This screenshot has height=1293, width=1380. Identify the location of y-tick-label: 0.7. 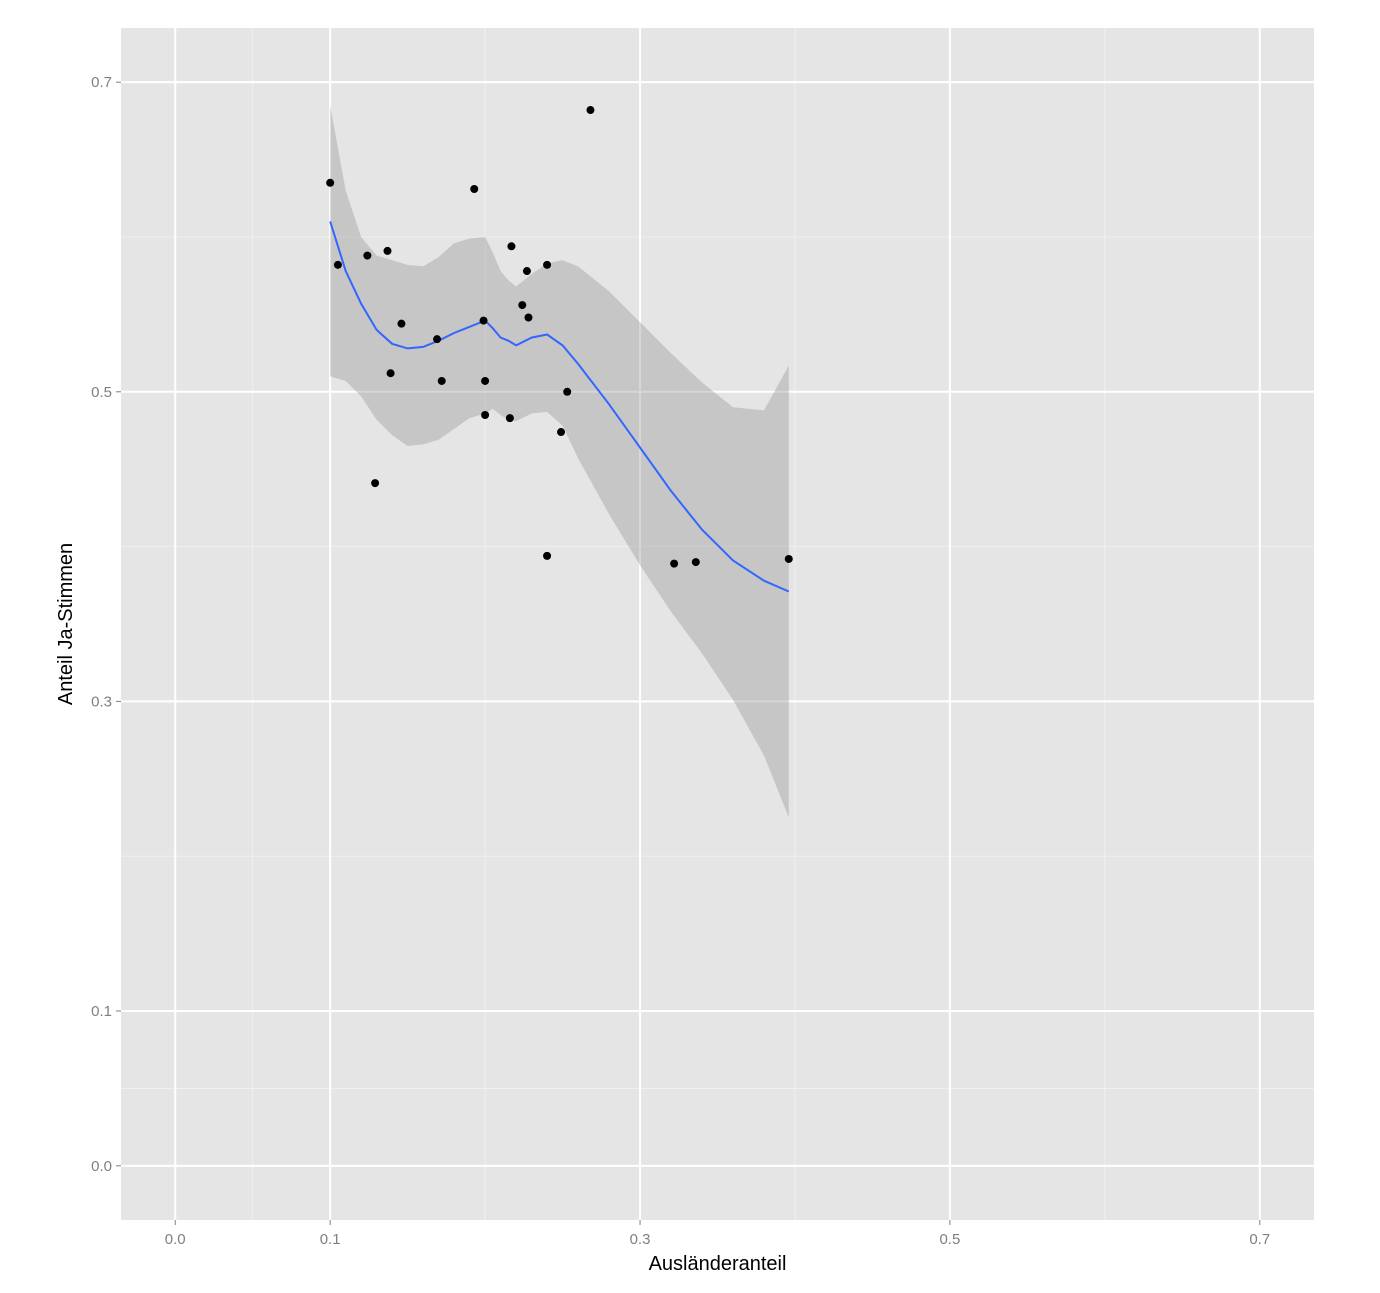
(101, 82).